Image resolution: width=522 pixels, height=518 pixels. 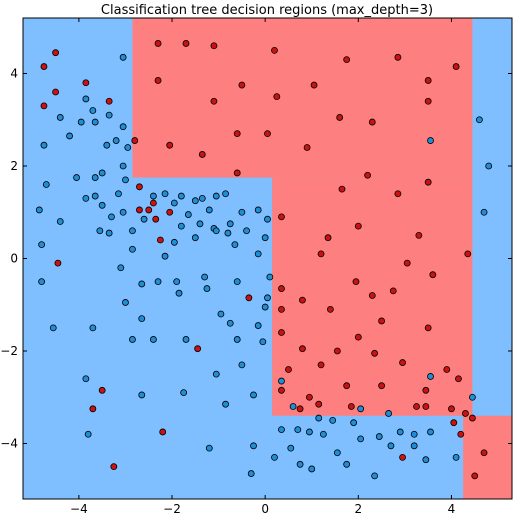 I want to click on x-tick-label: −4, so click(x=79, y=509).